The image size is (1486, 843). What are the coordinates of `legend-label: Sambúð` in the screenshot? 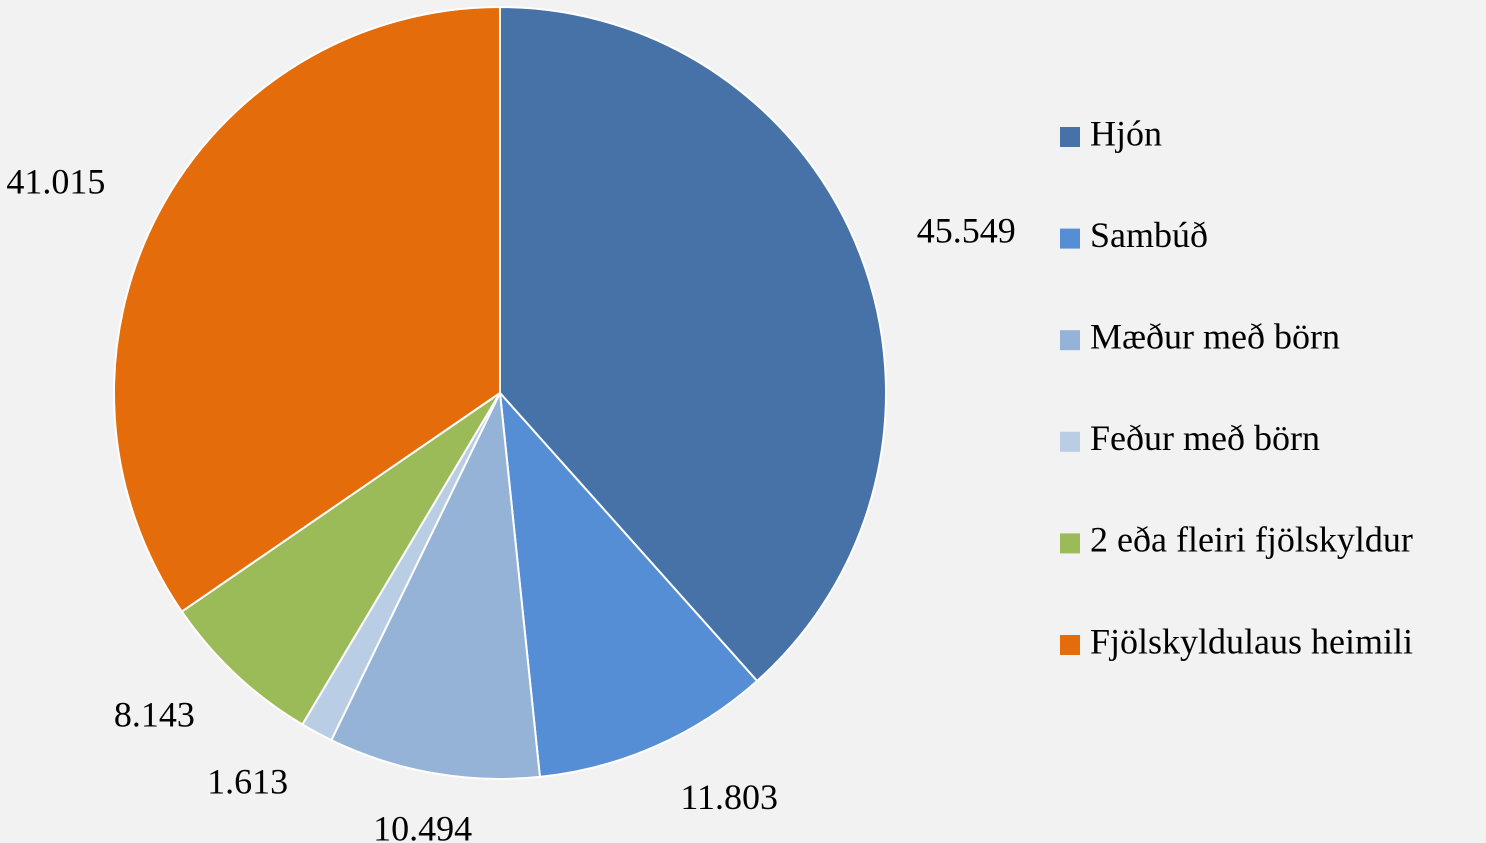 It's located at (1149, 235).